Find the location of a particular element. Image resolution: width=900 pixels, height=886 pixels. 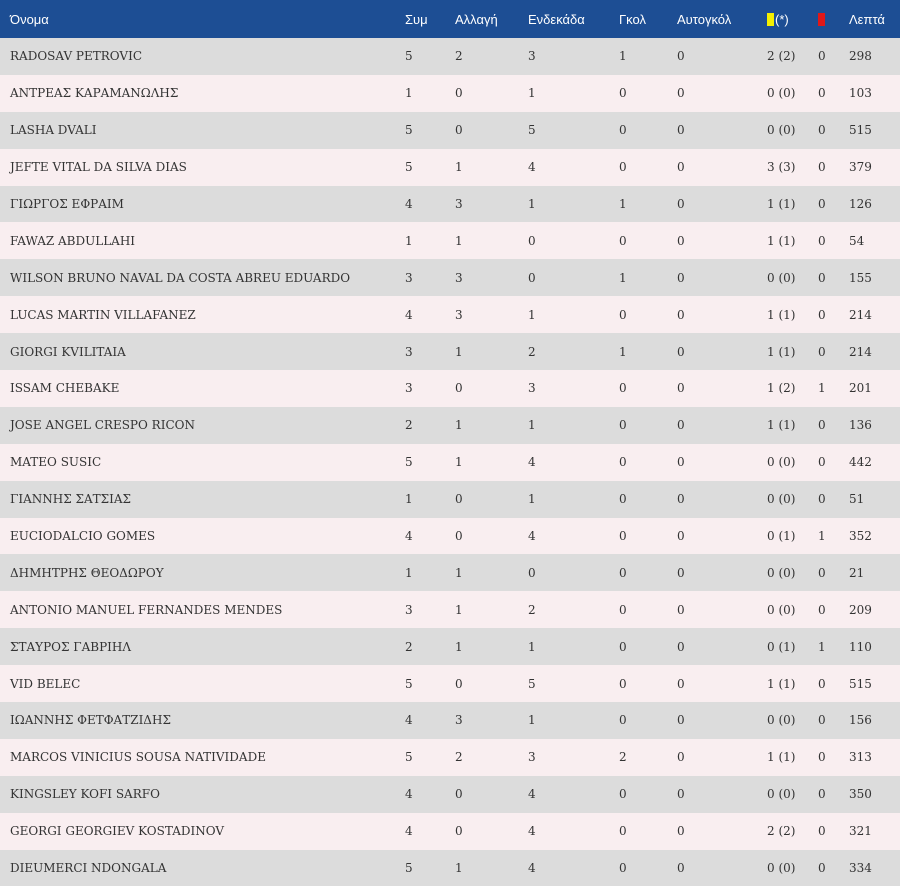

header-minutes: Λεπτά is located at coordinates (867, 19).